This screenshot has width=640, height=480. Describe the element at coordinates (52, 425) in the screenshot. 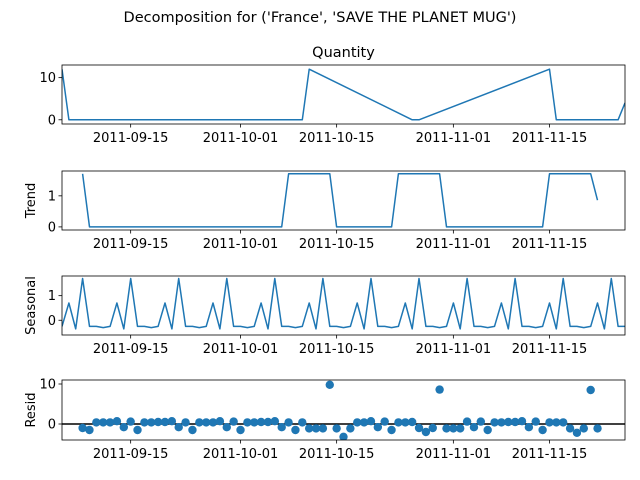

I see `resid-ytick-label: 0` at that location.